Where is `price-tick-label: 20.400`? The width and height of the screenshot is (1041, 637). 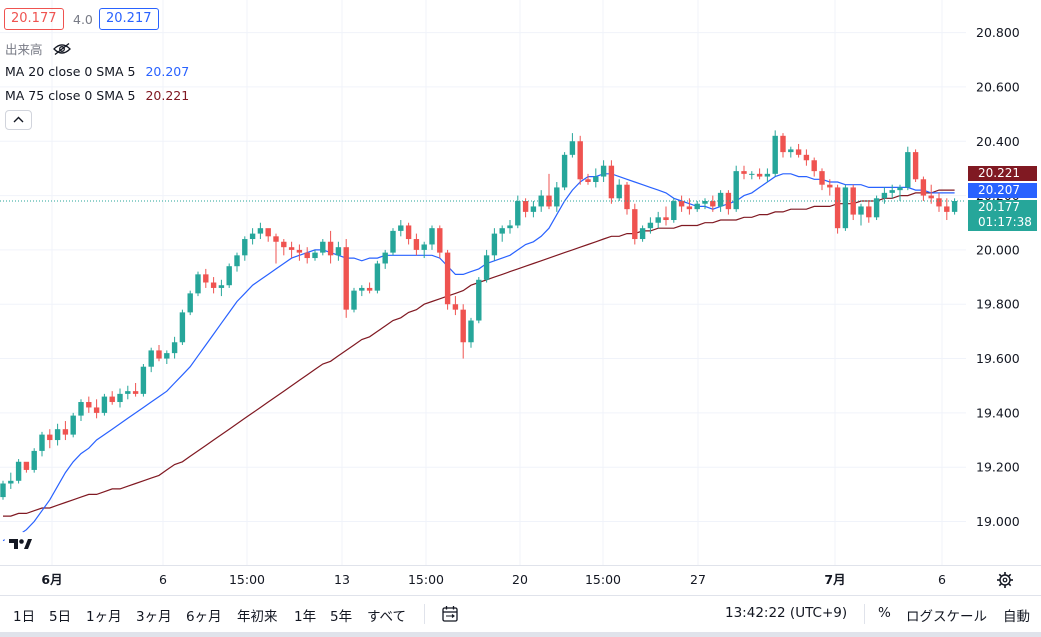
price-tick-label: 20.400 is located at coordinates (998, 141).